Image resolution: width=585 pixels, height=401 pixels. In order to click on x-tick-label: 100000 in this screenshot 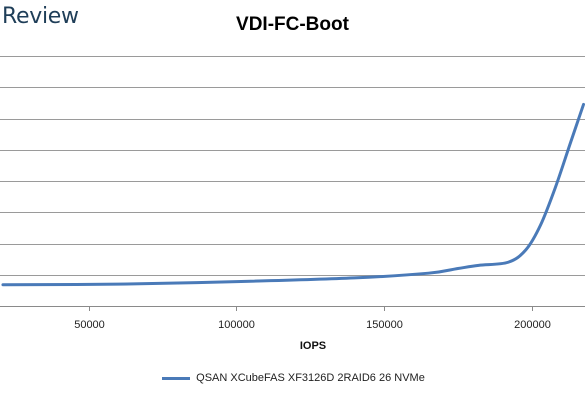, I will do `click(236, 325)`.